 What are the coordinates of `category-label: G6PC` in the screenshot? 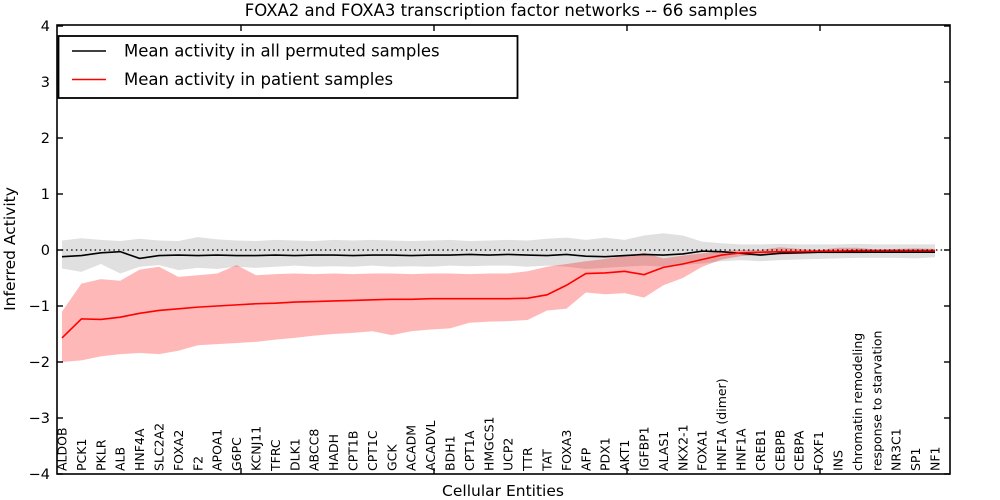 It's located at (236, 454).